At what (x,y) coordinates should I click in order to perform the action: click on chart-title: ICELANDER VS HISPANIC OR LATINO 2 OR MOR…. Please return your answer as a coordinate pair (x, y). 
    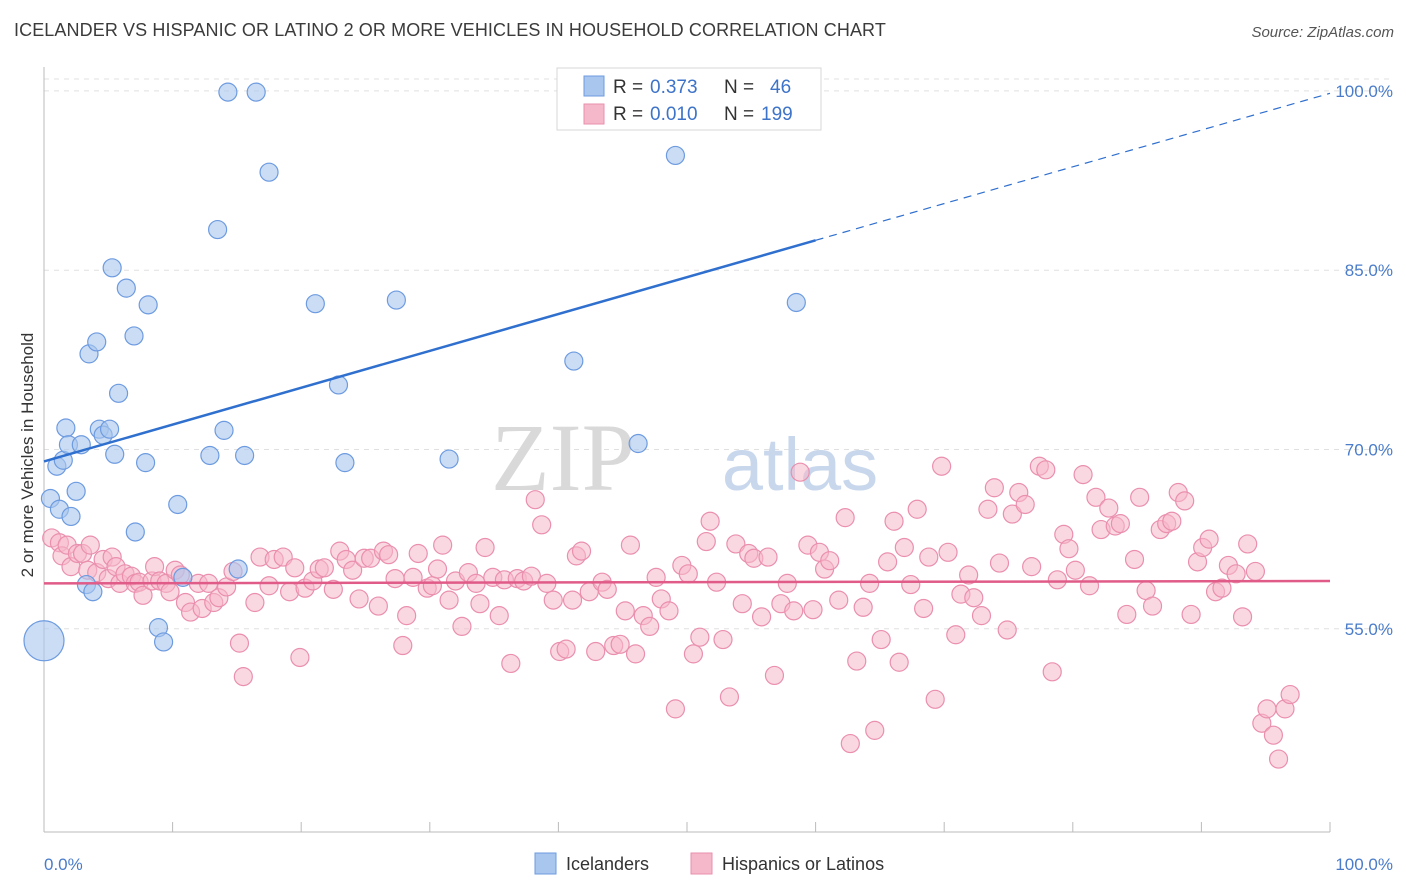
    Looking at the image, I should click on (450, 30).